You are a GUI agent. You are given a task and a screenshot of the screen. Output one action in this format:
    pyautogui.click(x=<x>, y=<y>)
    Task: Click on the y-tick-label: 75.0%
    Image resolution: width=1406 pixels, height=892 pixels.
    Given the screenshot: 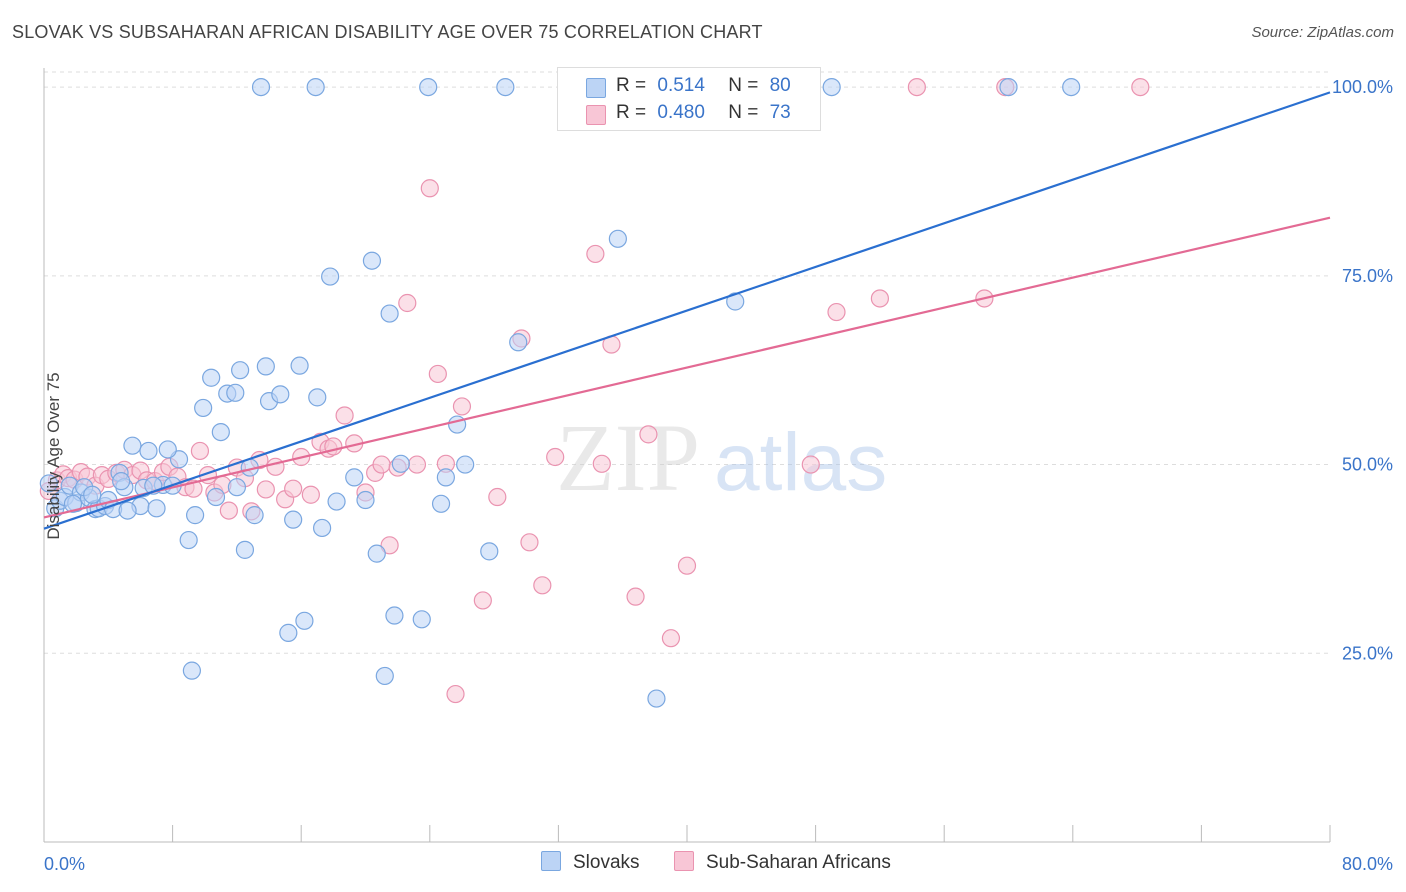 What is the action you would take?
    pyautogui.click(x=1367, y=276)
    